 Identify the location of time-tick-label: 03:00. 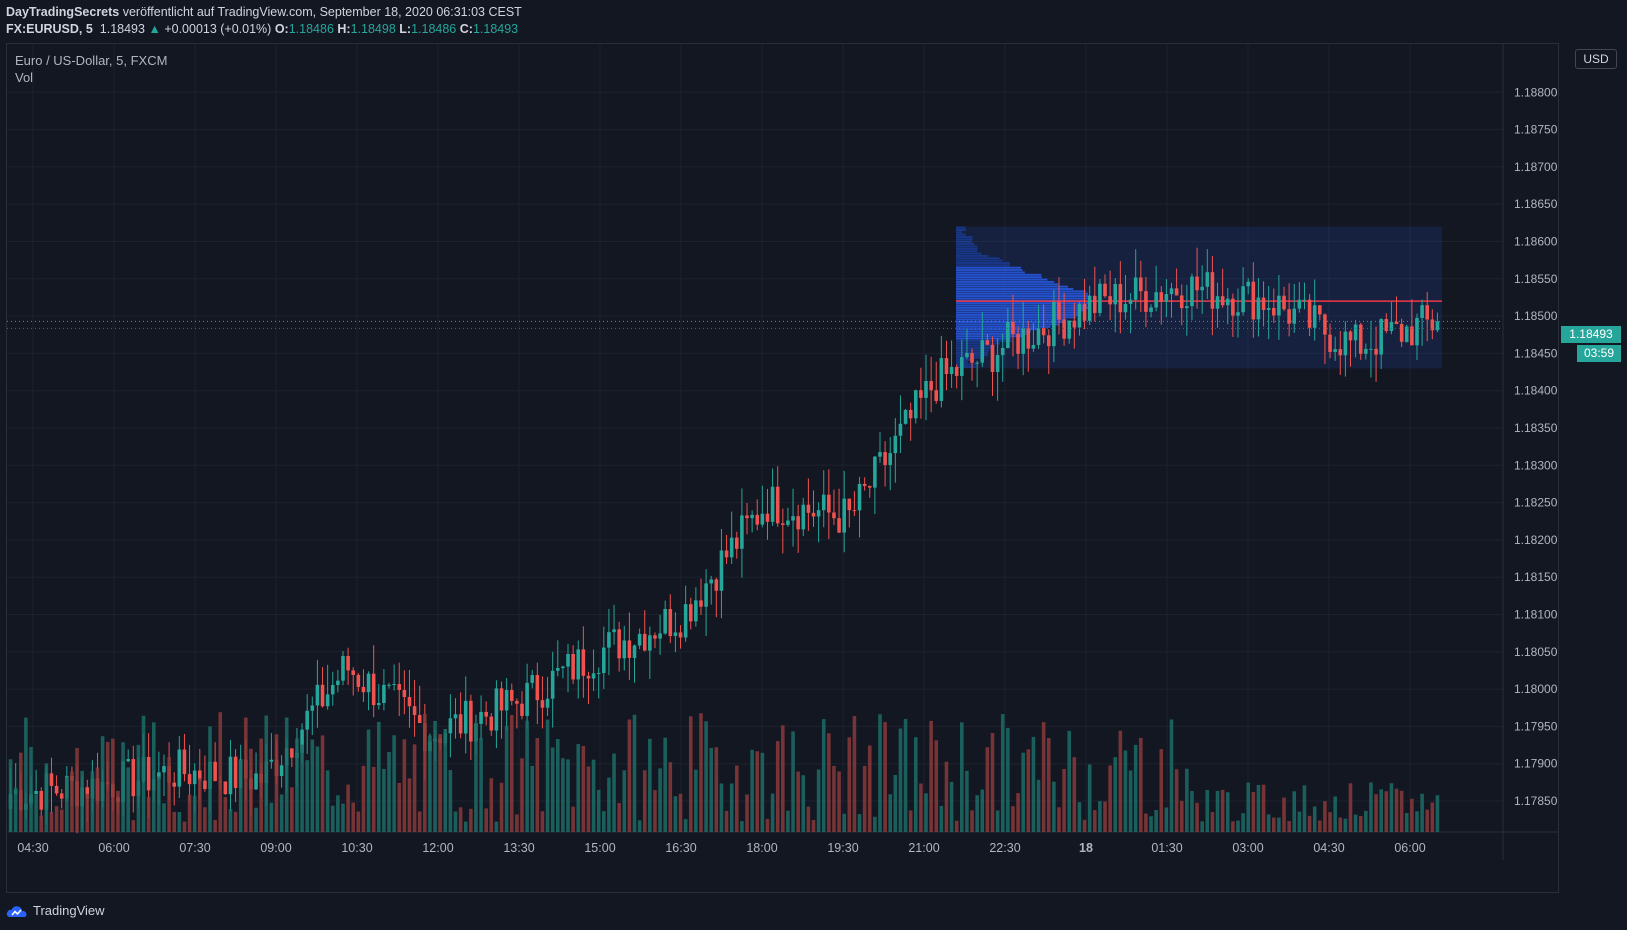
(1247, 848).